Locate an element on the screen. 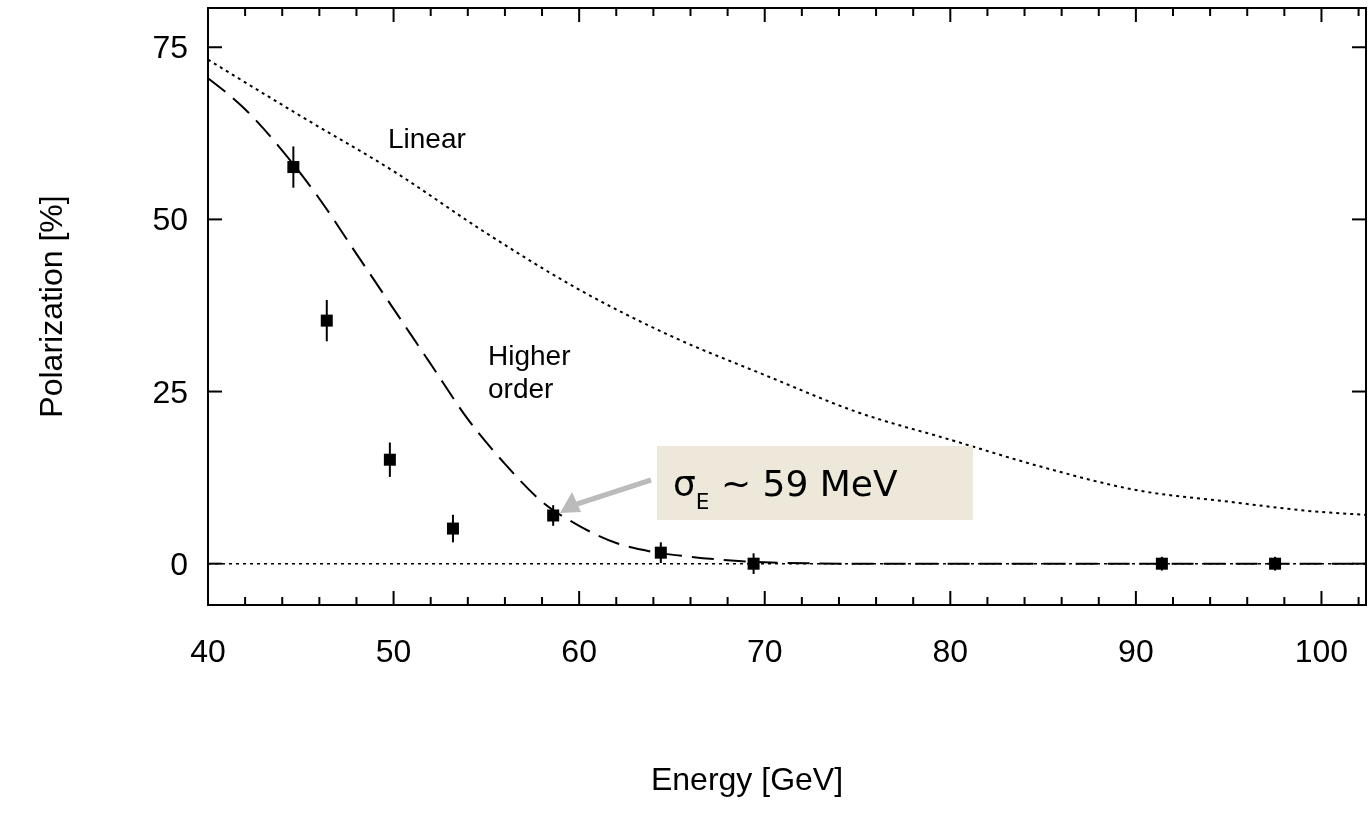 Image resolution: width=1368 pixels, height=814 pixels. x-tick-label: 100 is located at coordinates (1321, 651).